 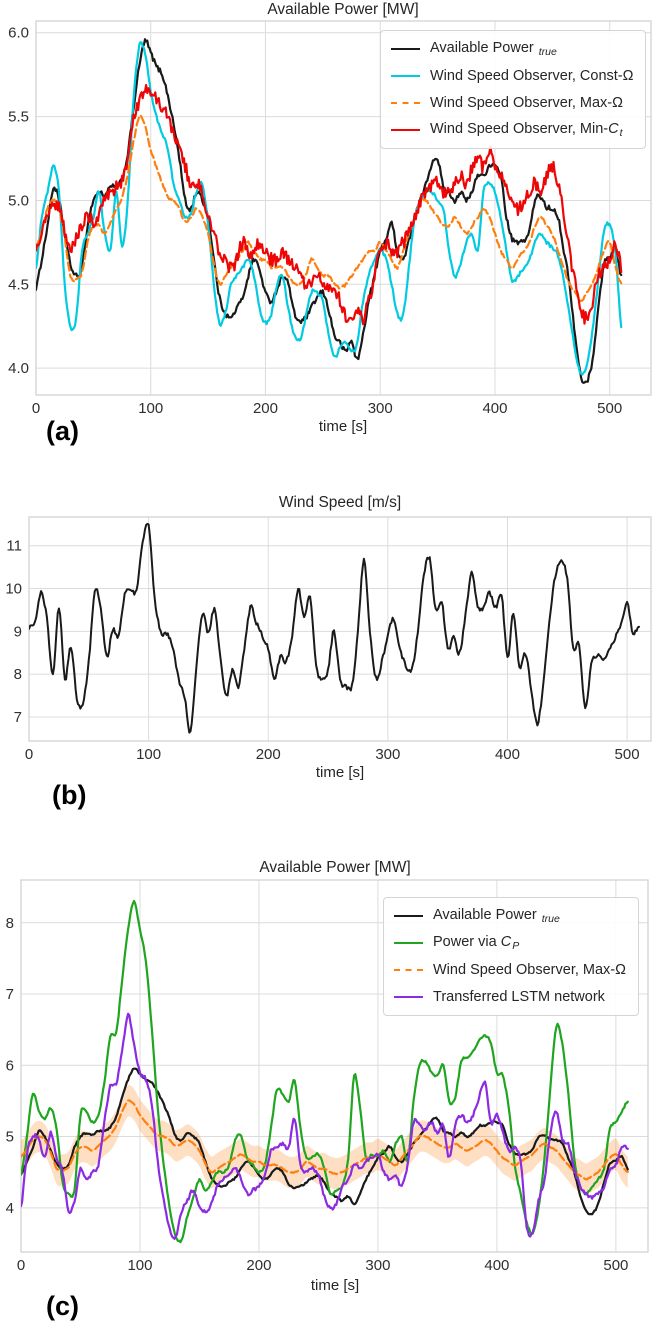 I want to click on legend-label: Wind Speed Observer, Min-Ct, so click(x=526, y=130).